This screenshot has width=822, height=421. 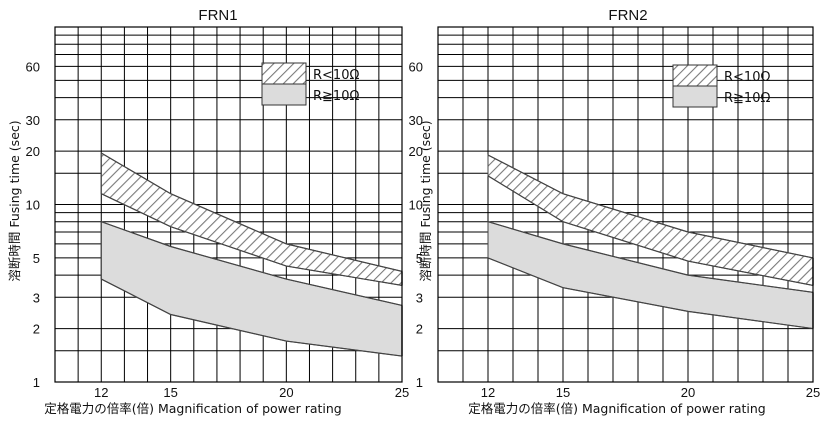 I want to click on chart-title: FRN1, so click(x=217, y=15).